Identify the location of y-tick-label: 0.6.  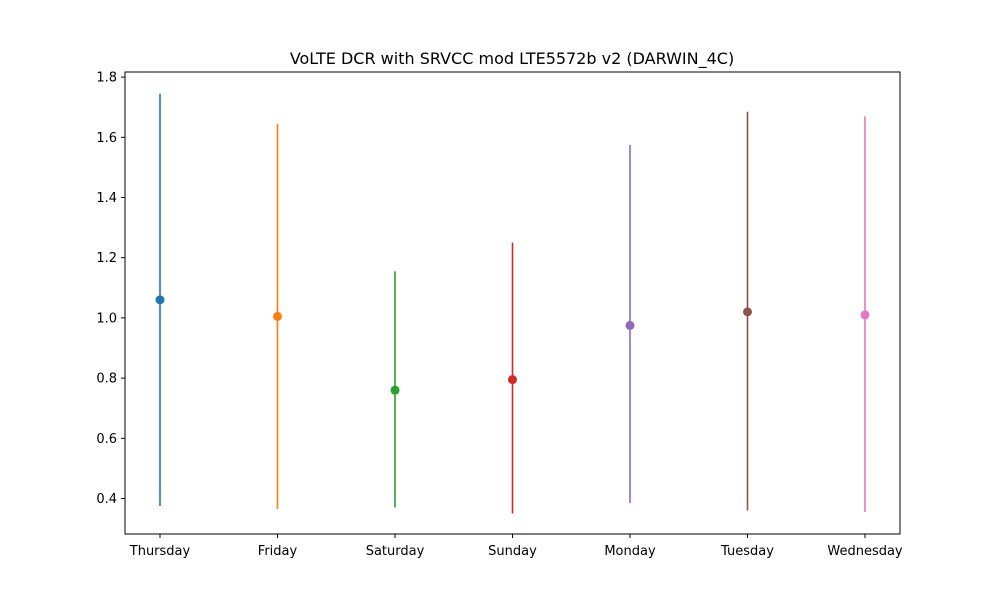
(106, 439).